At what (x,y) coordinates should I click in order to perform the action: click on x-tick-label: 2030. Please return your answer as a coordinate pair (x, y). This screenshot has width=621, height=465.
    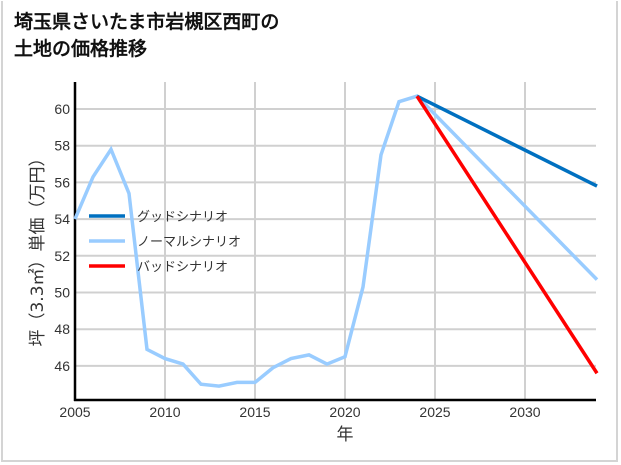
    Looking at the image, I should click on (524, 412).